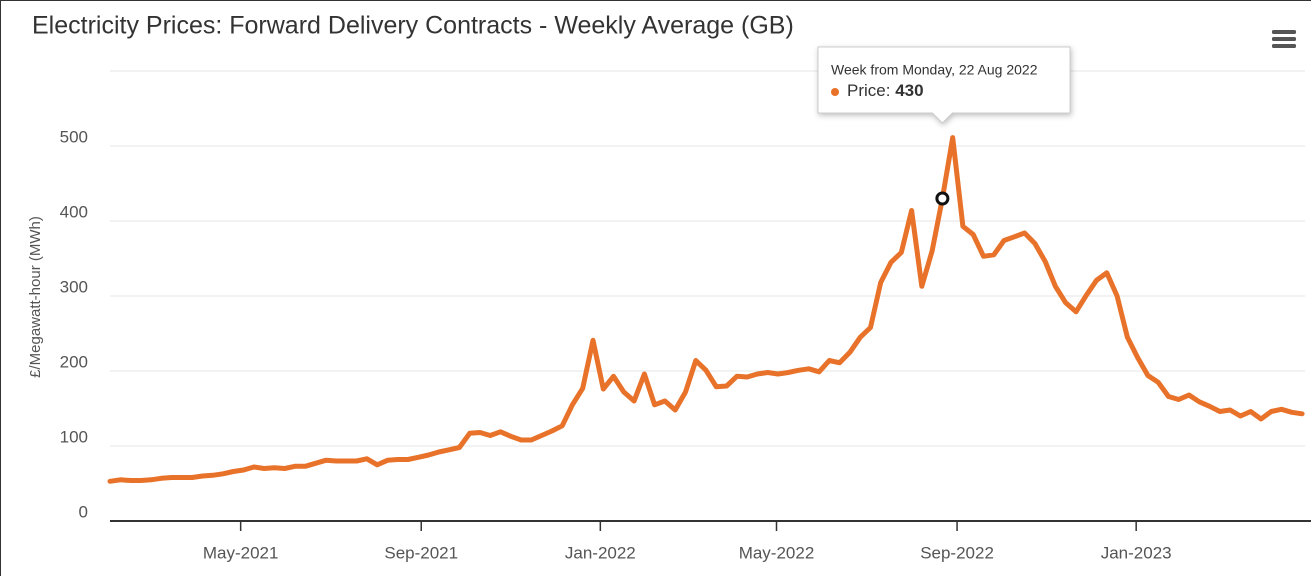 Image resolution: width=1311 pixels, height=576 pixels. What do you see at coordinates (1136, 552) in the screenshot?
I see `x-tick-label: Jan-2023` at bounding box center [1136, 552].